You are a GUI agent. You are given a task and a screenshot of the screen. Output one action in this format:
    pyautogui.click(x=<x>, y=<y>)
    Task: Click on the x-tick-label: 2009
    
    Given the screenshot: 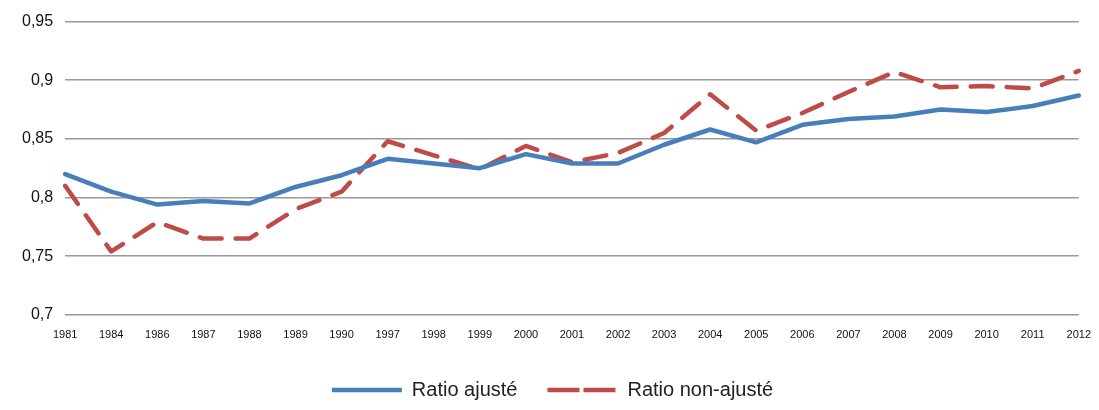 What is the action you would take?
    pyautogui.click(x=940, y=334)
    